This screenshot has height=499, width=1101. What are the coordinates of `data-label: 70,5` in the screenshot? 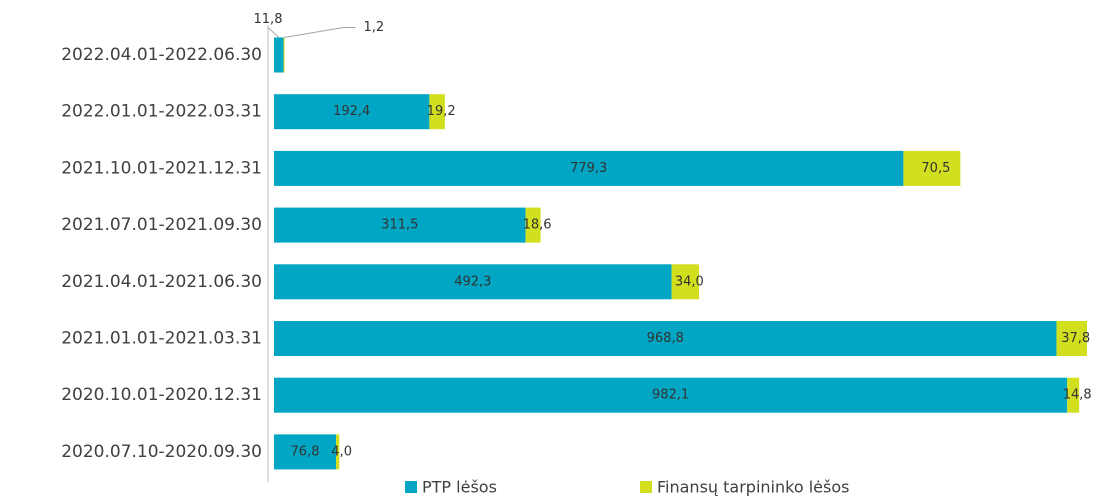 It's located at (935, 168).